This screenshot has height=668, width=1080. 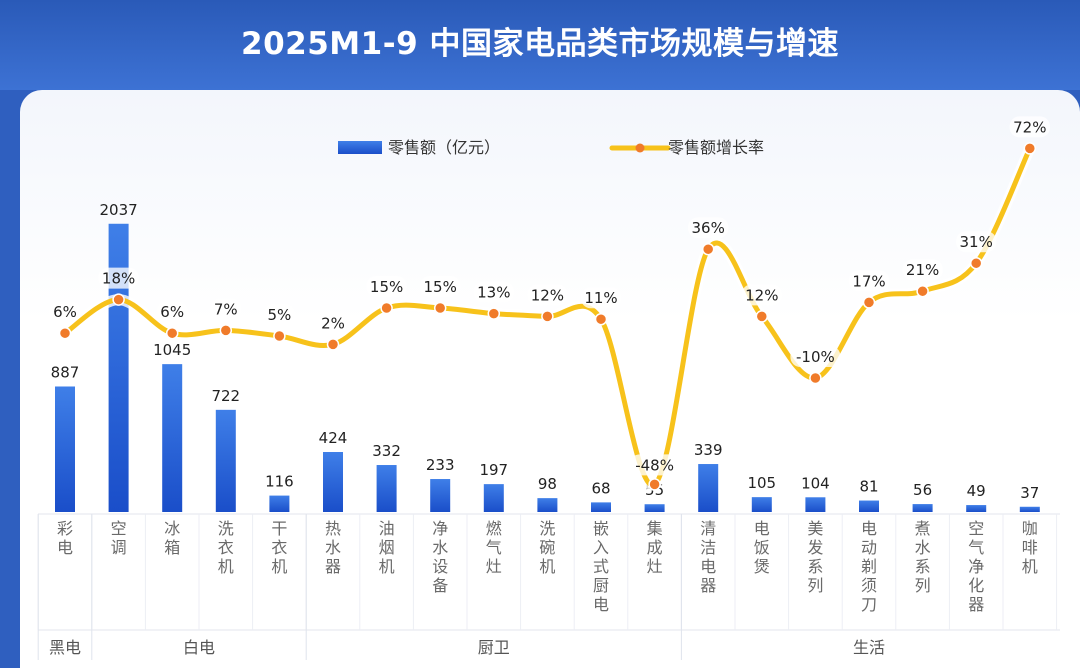 What do you see at coordinates (922, 490) in the screenshot?
I see `sales-value-label: 56` at bounding box center [922, 490].